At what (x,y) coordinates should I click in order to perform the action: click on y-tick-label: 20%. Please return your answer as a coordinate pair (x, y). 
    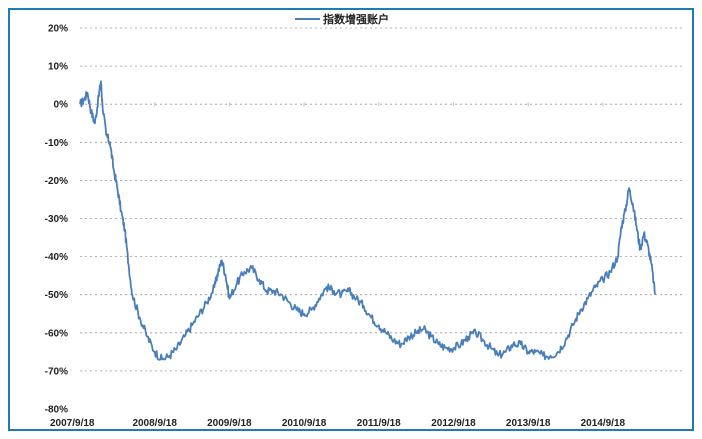
    Looking at the image, I should click on (58, 29).